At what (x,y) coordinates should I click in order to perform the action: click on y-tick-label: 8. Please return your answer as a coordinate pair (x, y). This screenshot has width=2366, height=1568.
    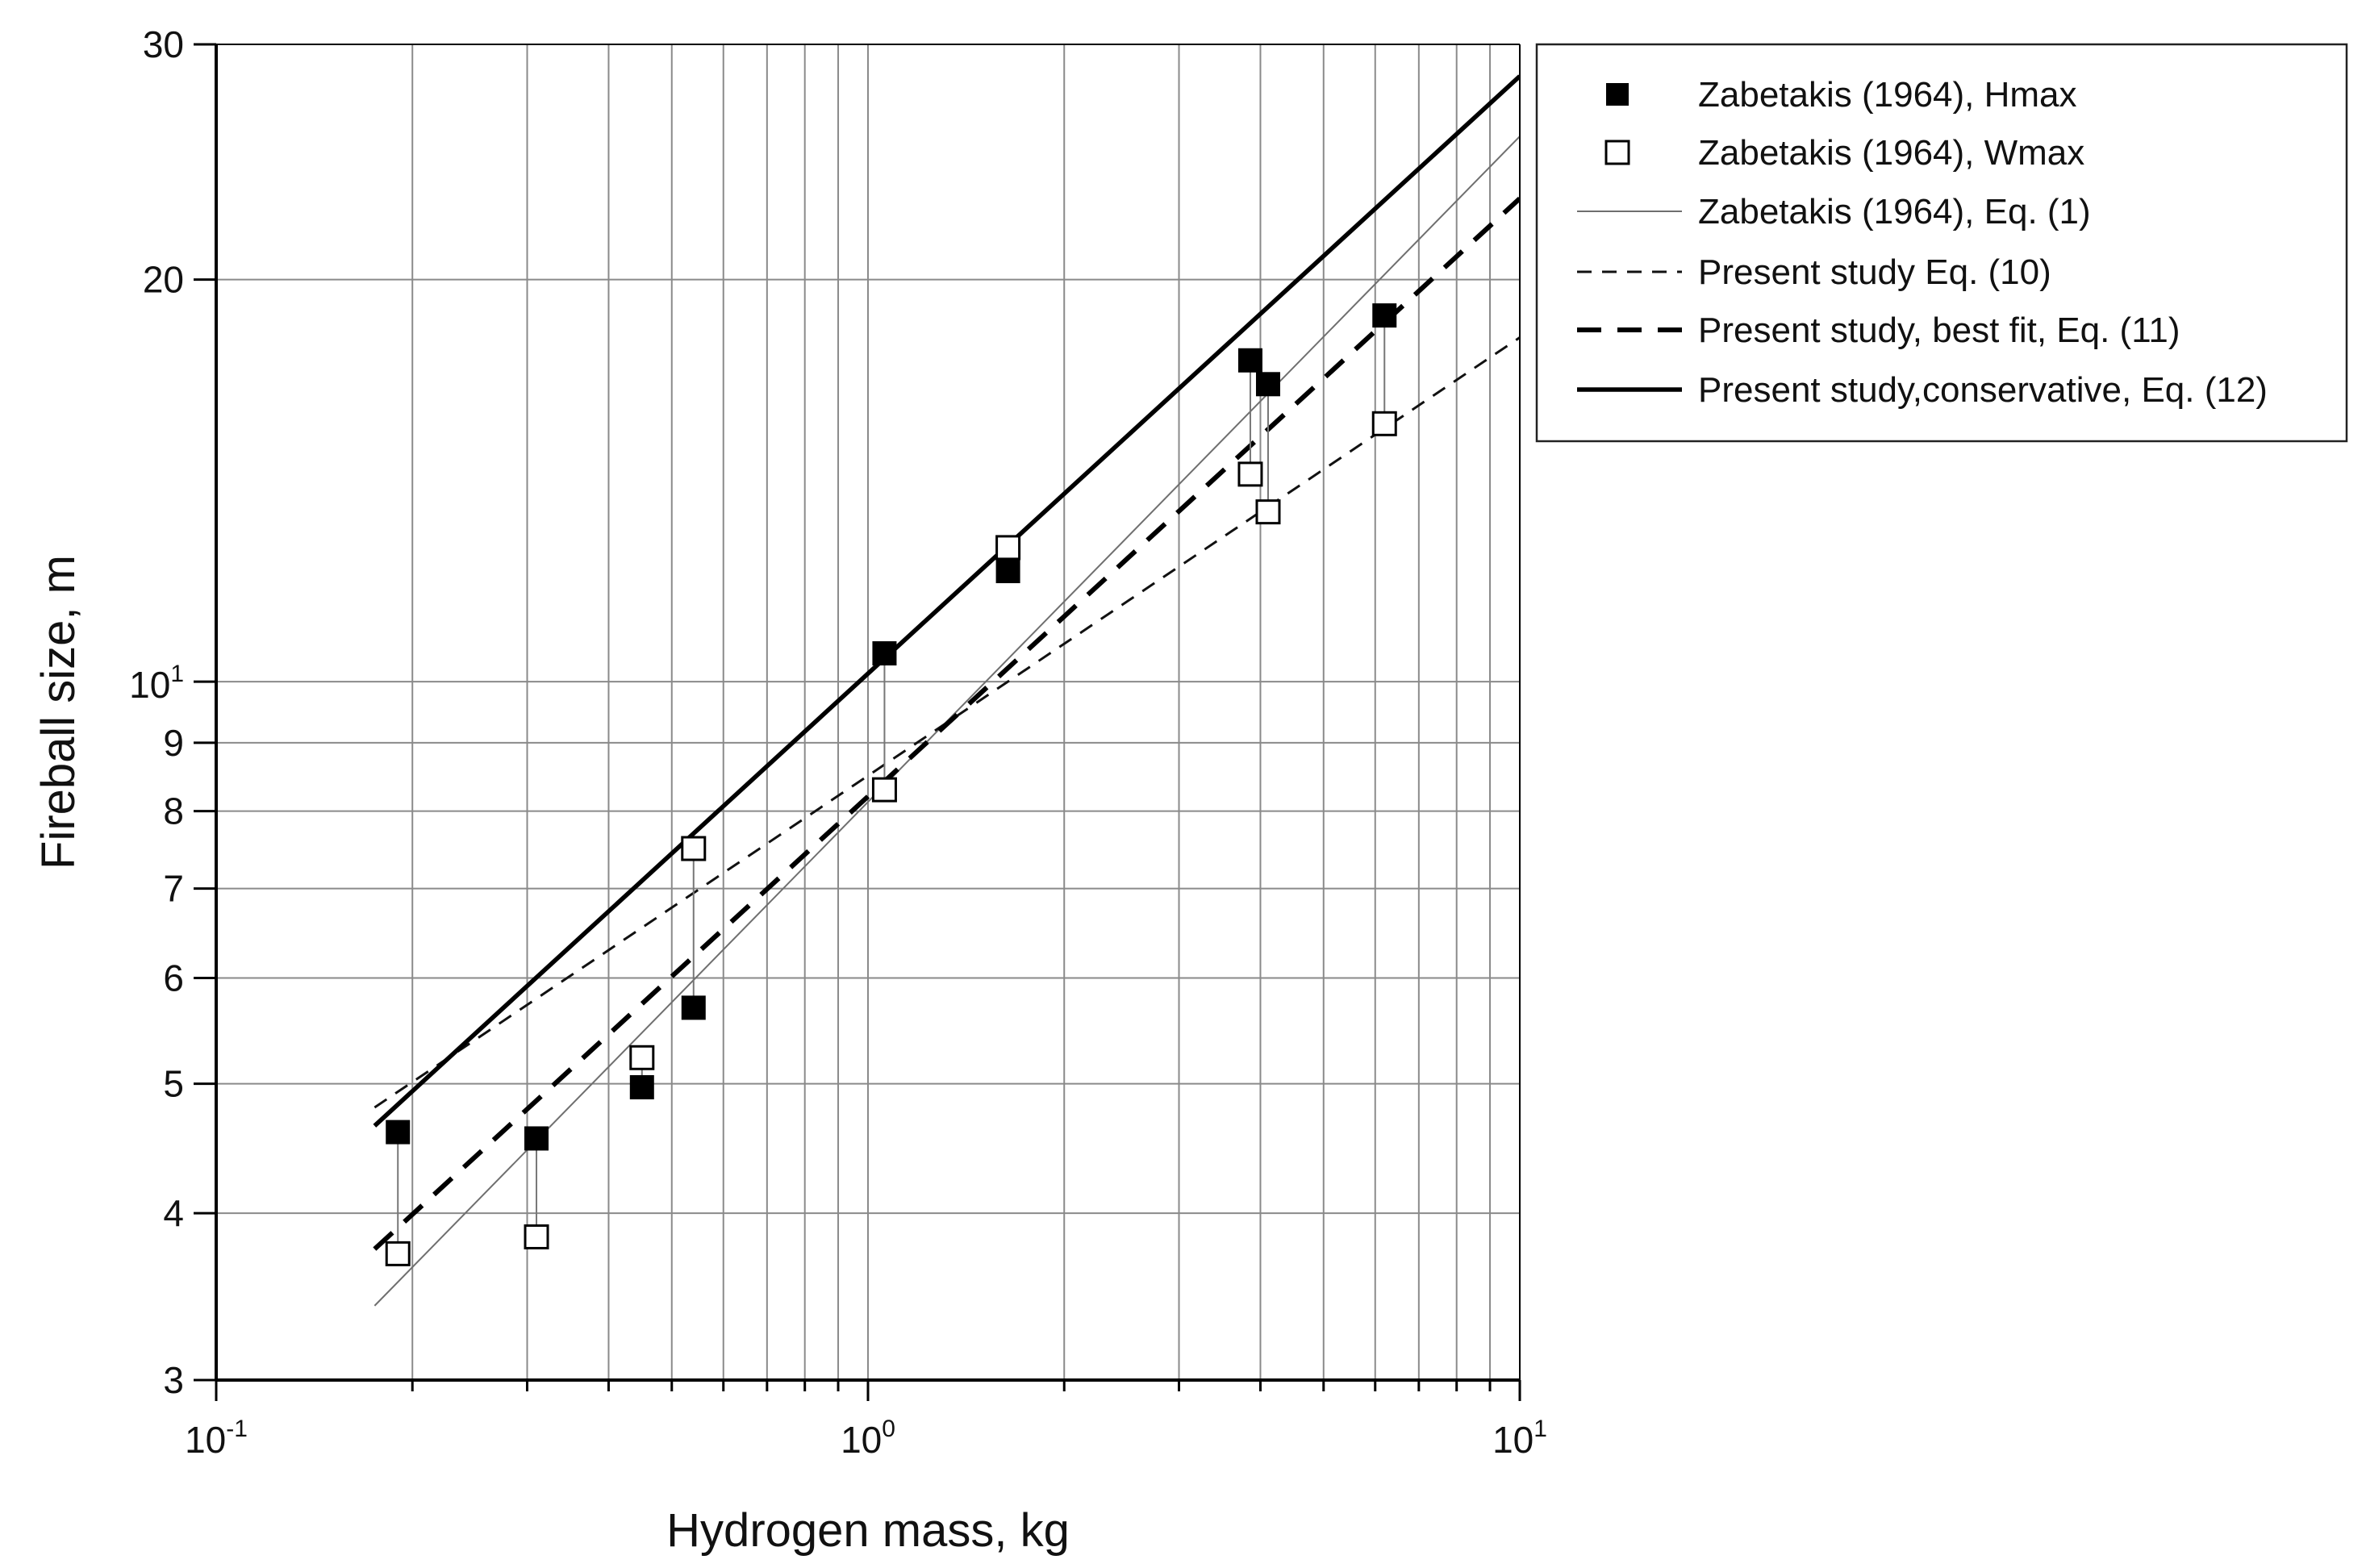
    Looking at the image, I should click on (173, 811).